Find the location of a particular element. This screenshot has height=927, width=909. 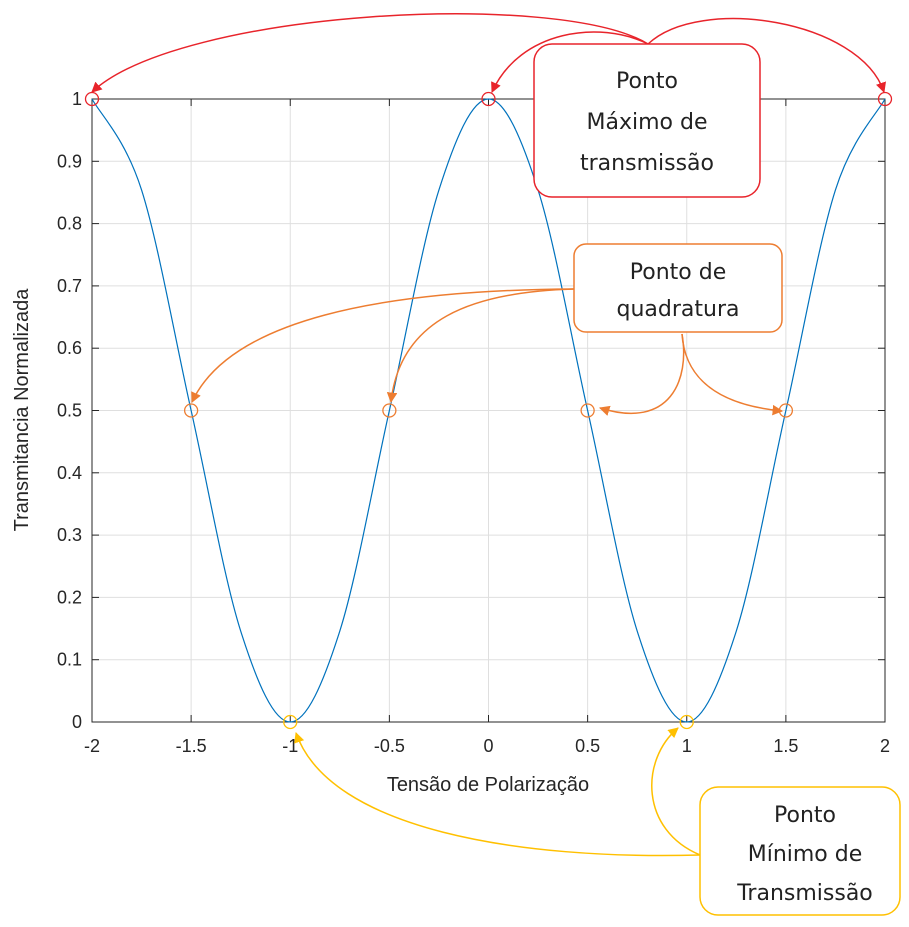

x-tick-label: 1 is located at coordinates (687, 746).